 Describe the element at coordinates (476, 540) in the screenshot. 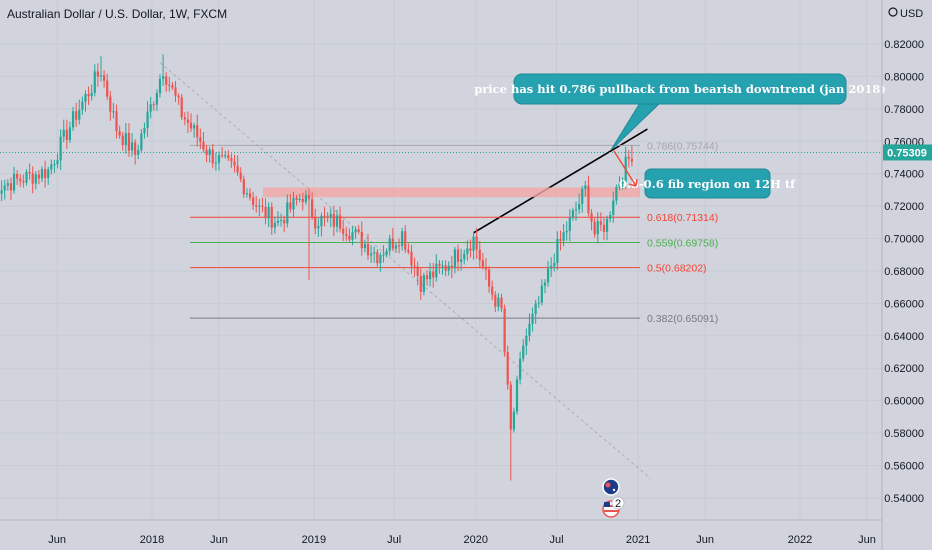

I see `x-tick-label: 2020` at that location.